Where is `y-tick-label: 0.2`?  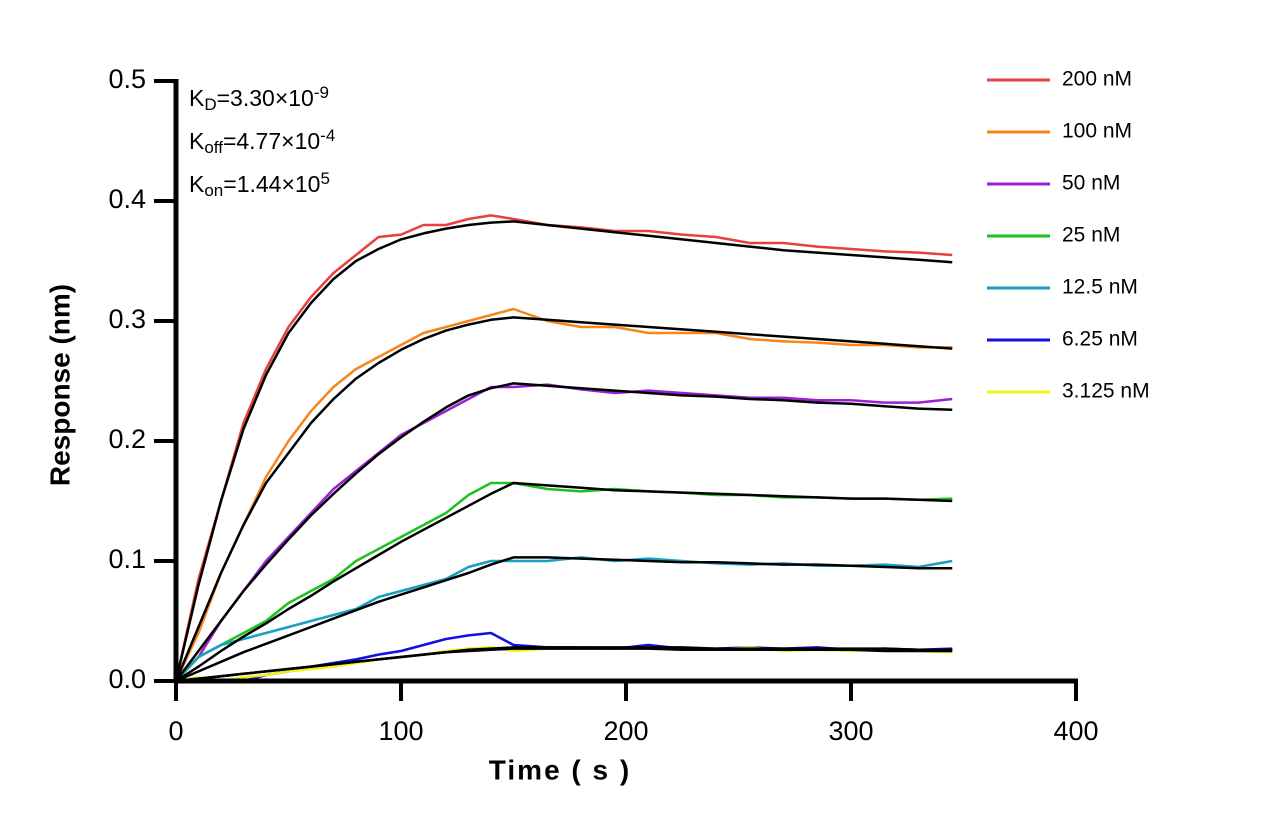 y-tick-label: 0.2 is located at coordinates (127, 439).